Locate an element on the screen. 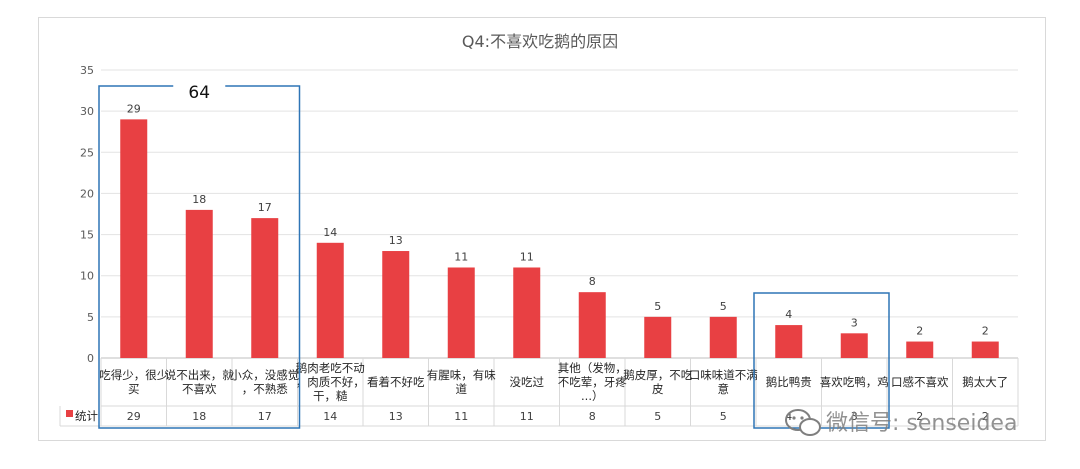 The width and height of the screenshot is (1080, 469). category-label: 口味味道不满意 is located at coordinates (723, 382).